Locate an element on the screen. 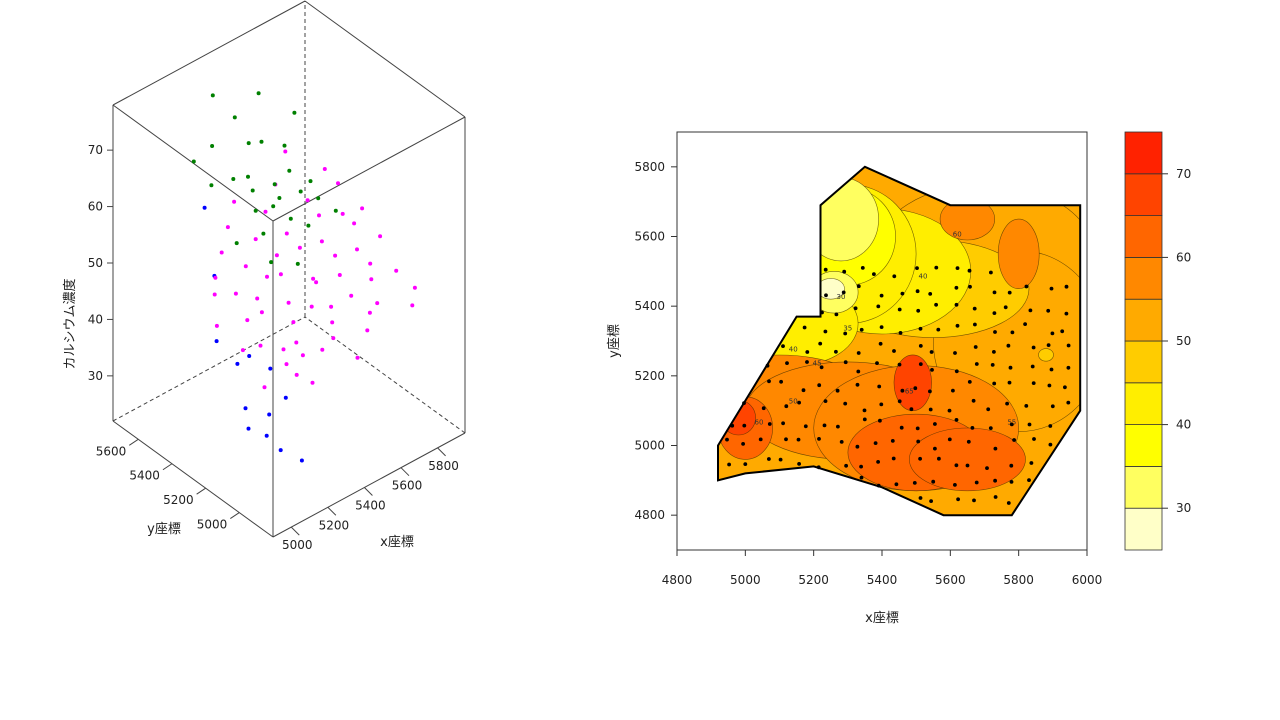 The width and height of the screenshot is (1280, 720). legend-tick-label: 60 is located at coordinates (1183, 257).